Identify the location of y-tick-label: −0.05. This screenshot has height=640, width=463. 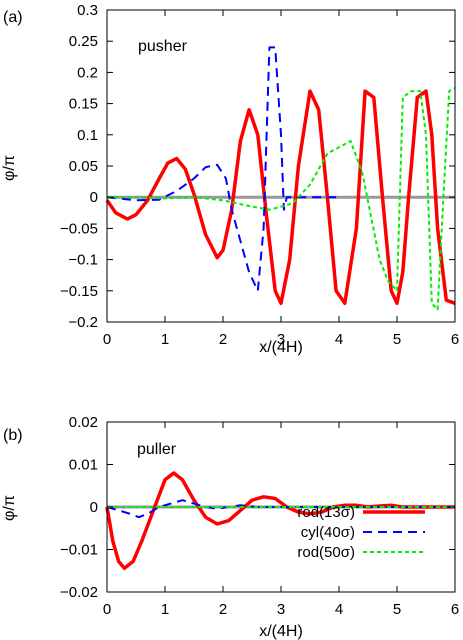
(79, 228).